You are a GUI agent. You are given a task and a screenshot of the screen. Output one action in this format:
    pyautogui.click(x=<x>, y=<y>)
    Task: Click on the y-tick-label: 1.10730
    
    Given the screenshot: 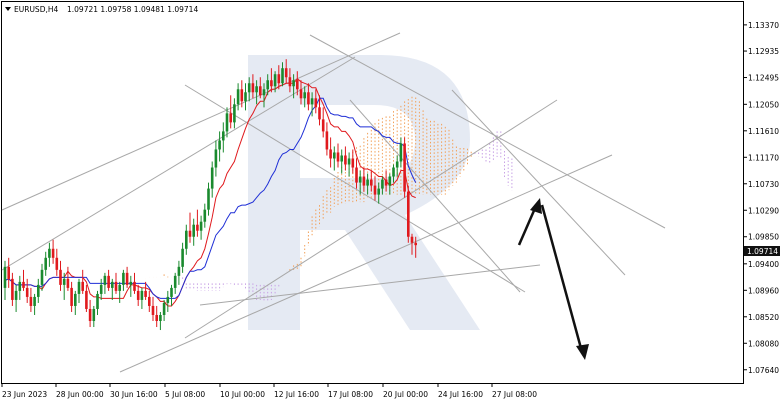 What is the action you would take?
    pyautogui.click(x=763, y=184)
    